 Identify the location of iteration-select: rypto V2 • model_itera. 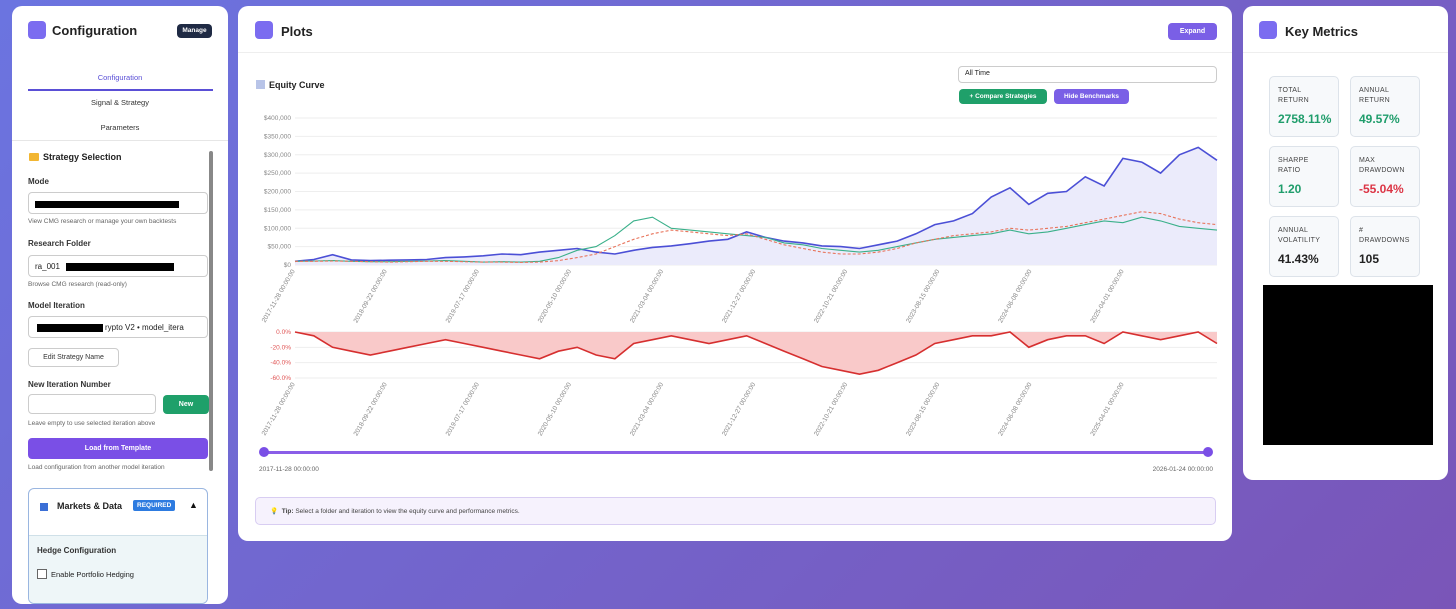
(118, 327).